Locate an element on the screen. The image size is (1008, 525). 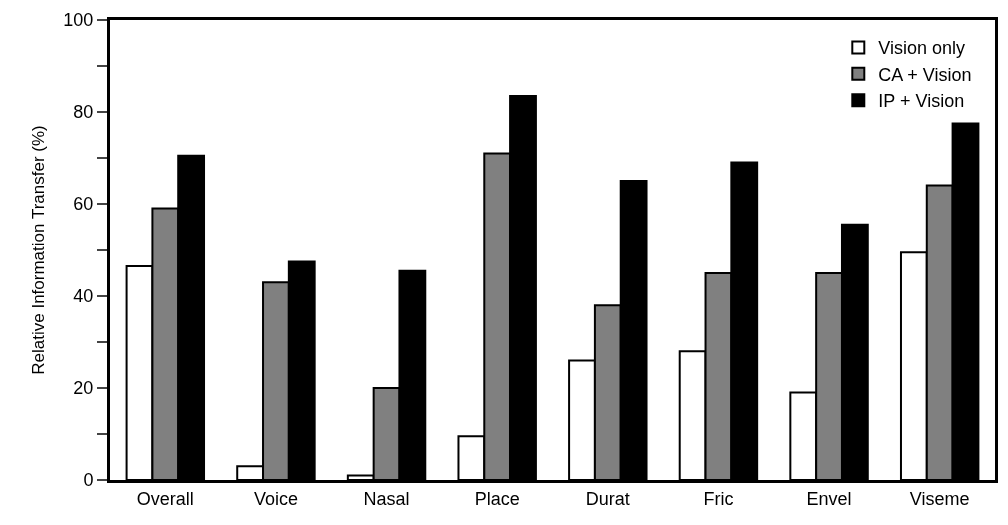
y-tick-label: 0 is located at coordinates (88, 480).